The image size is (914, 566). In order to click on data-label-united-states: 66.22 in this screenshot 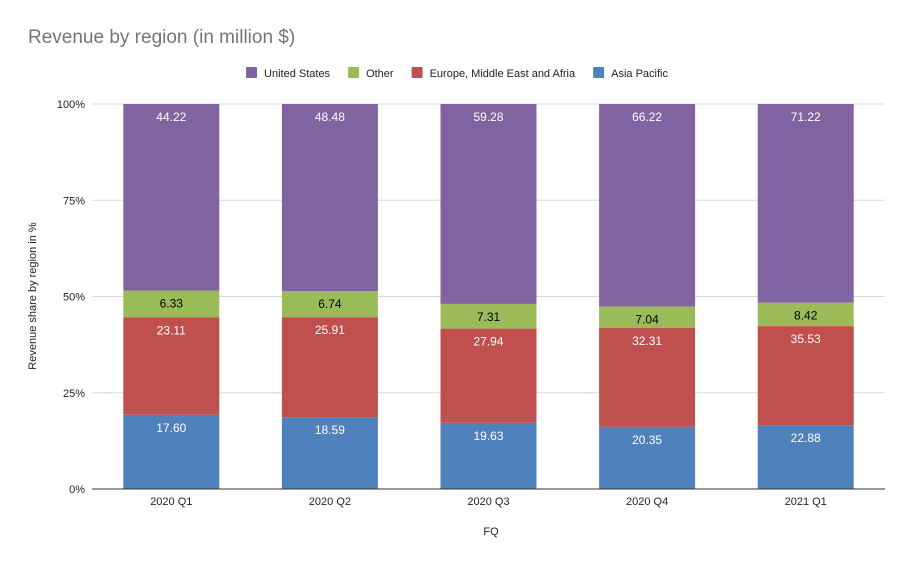, I will do `click(647, 117)`.